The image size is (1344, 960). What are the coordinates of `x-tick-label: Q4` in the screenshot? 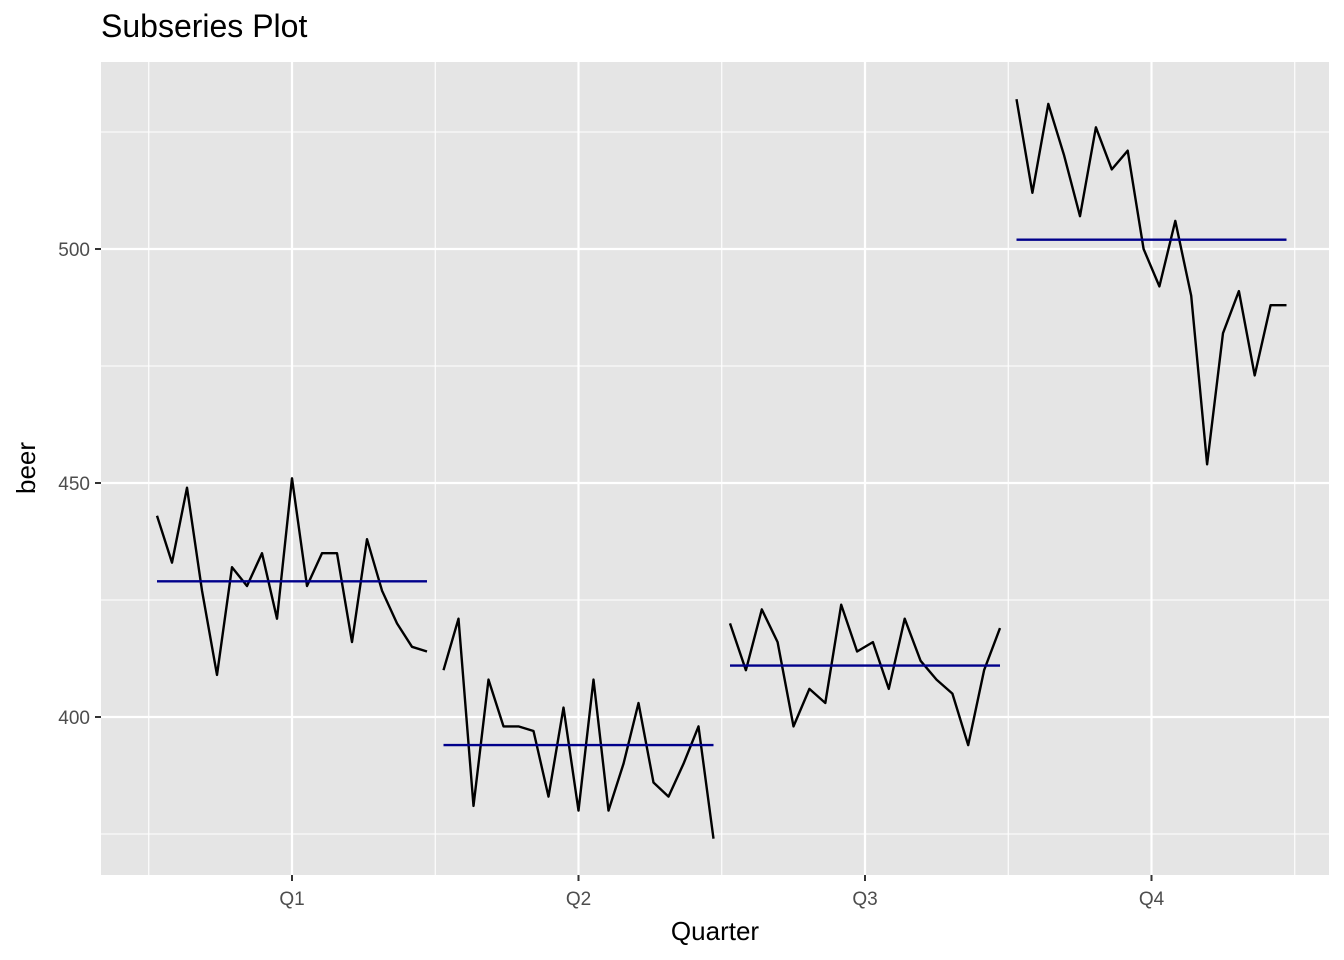 It's located at (1152, 899).